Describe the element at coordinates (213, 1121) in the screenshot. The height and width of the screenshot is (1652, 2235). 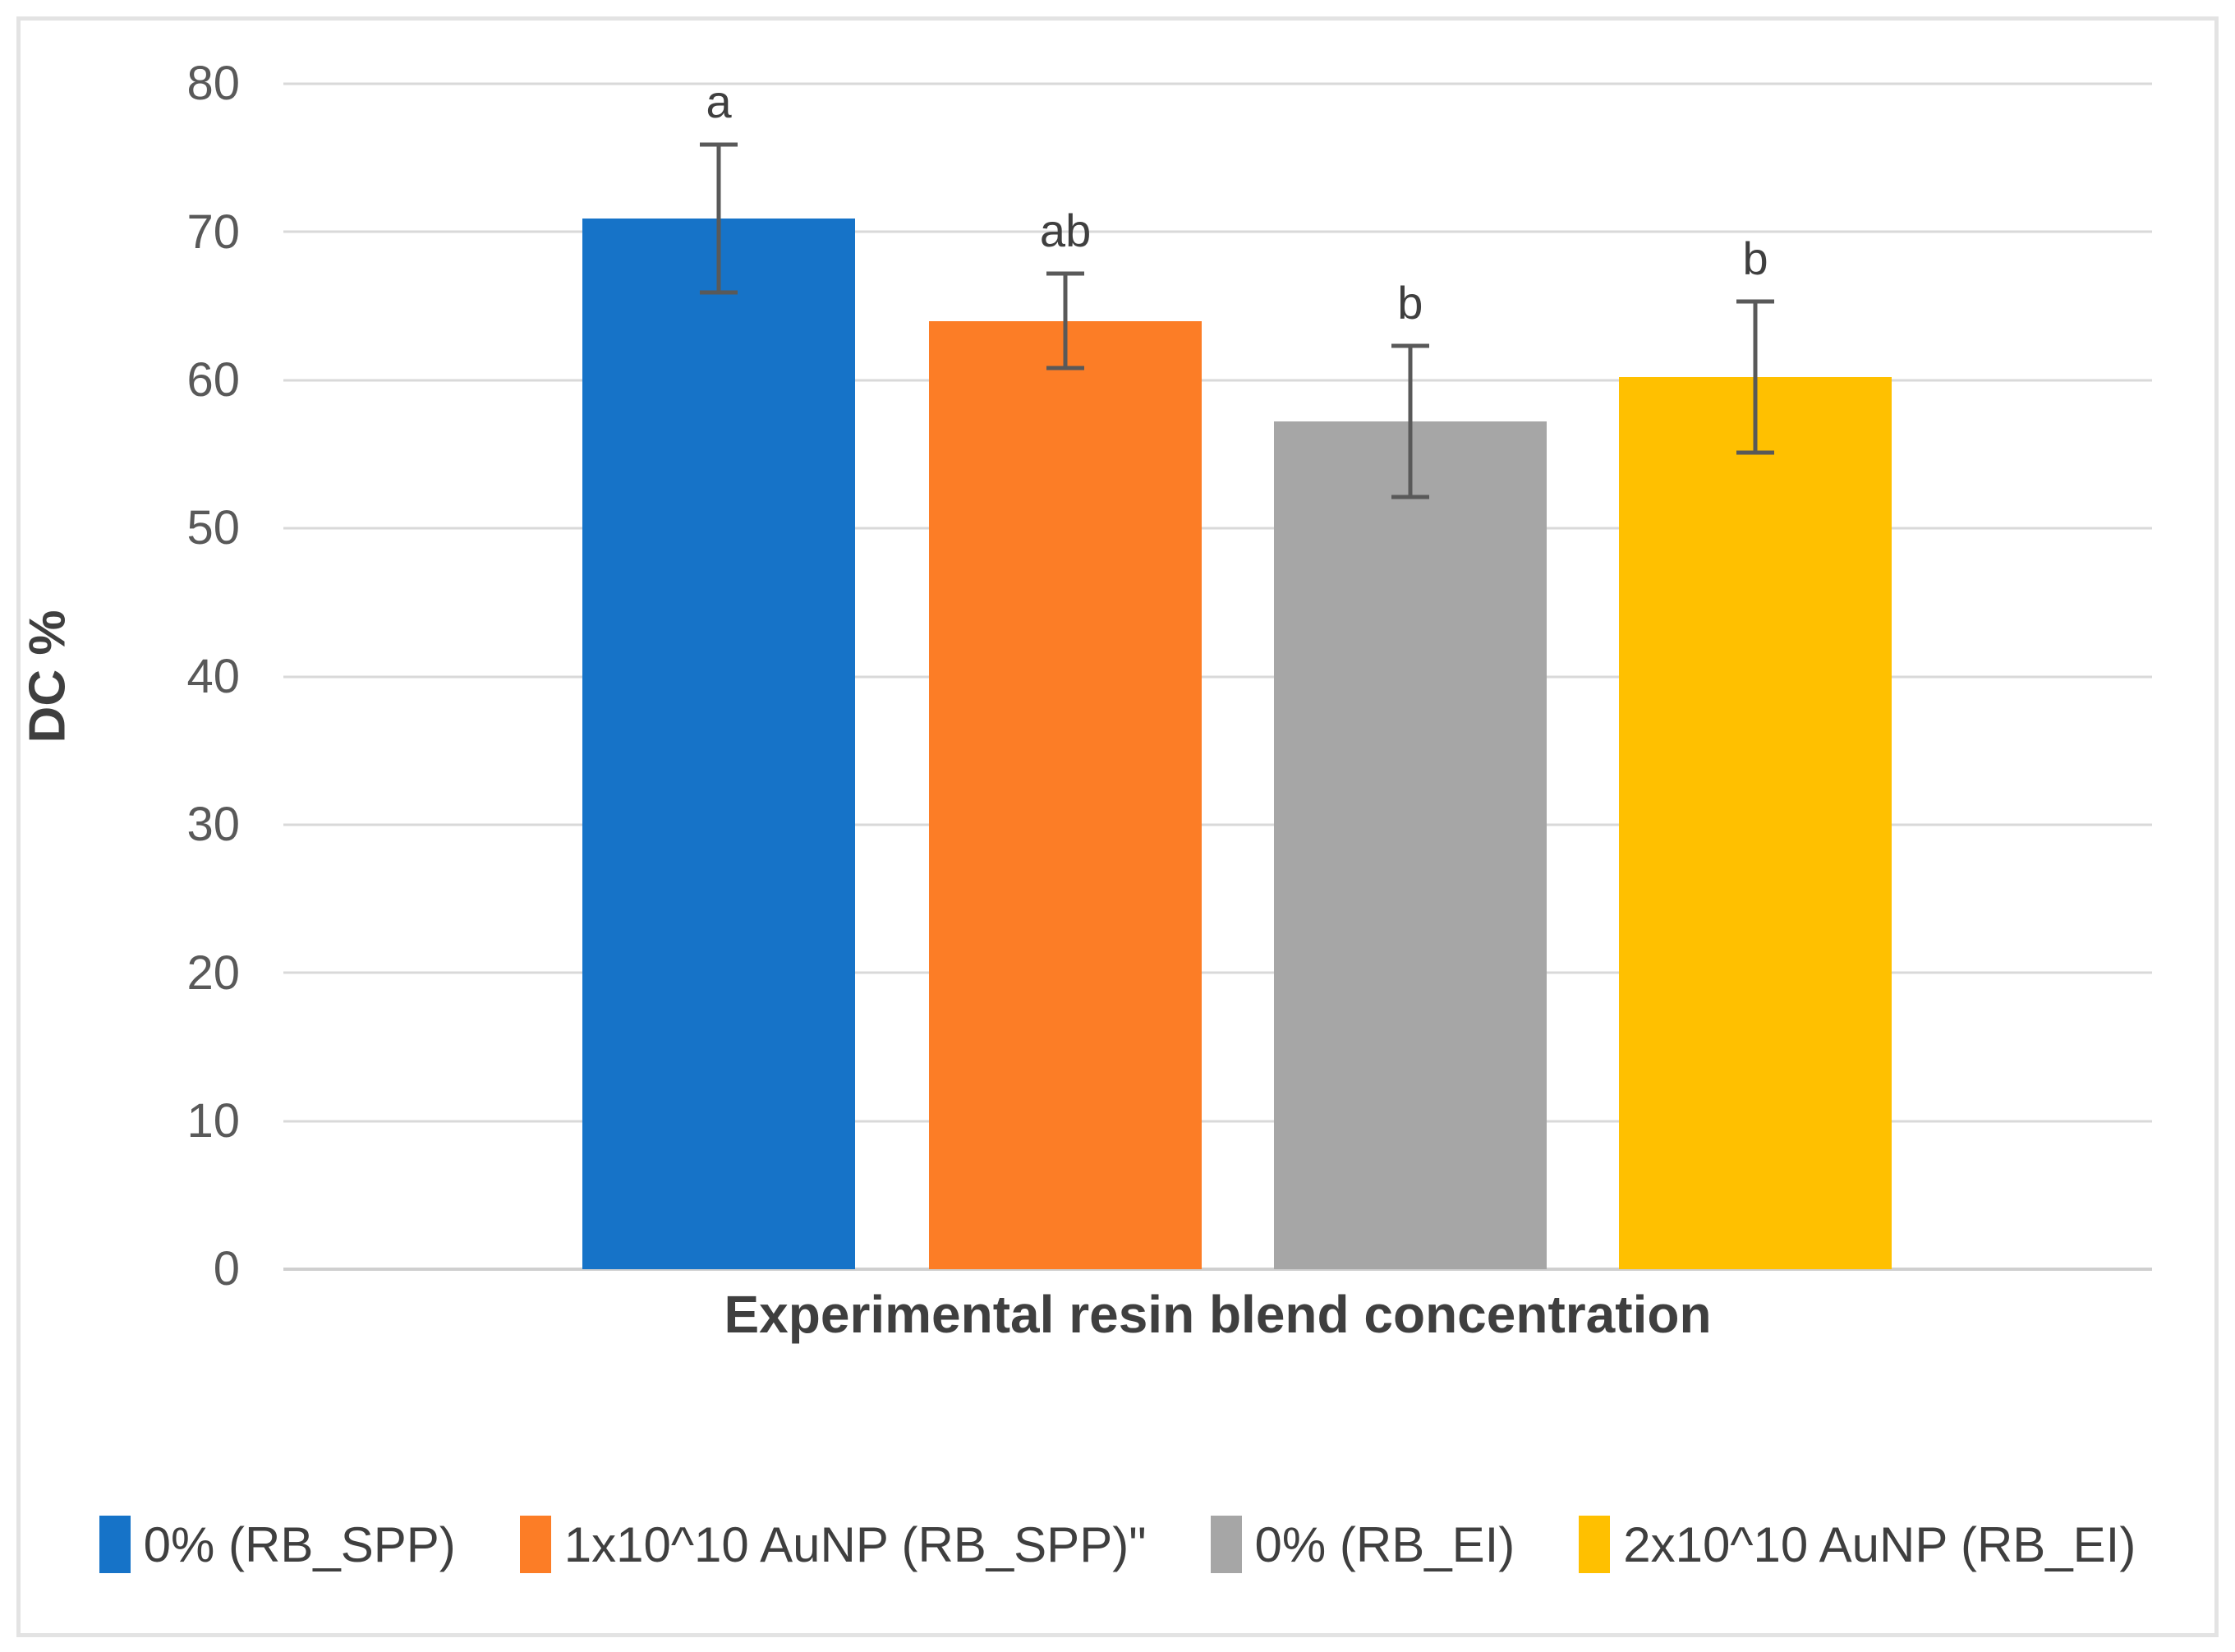
I see `y-tick-label: 10` at that location.